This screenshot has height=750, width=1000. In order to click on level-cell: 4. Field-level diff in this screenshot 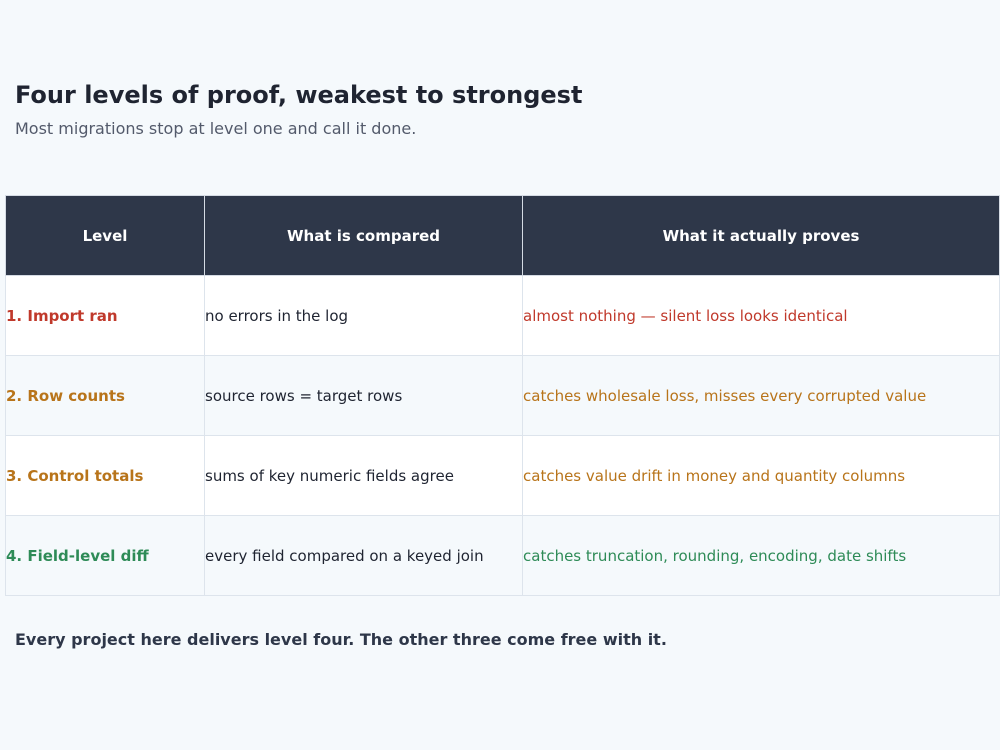, I will do `click(105, 555)`.